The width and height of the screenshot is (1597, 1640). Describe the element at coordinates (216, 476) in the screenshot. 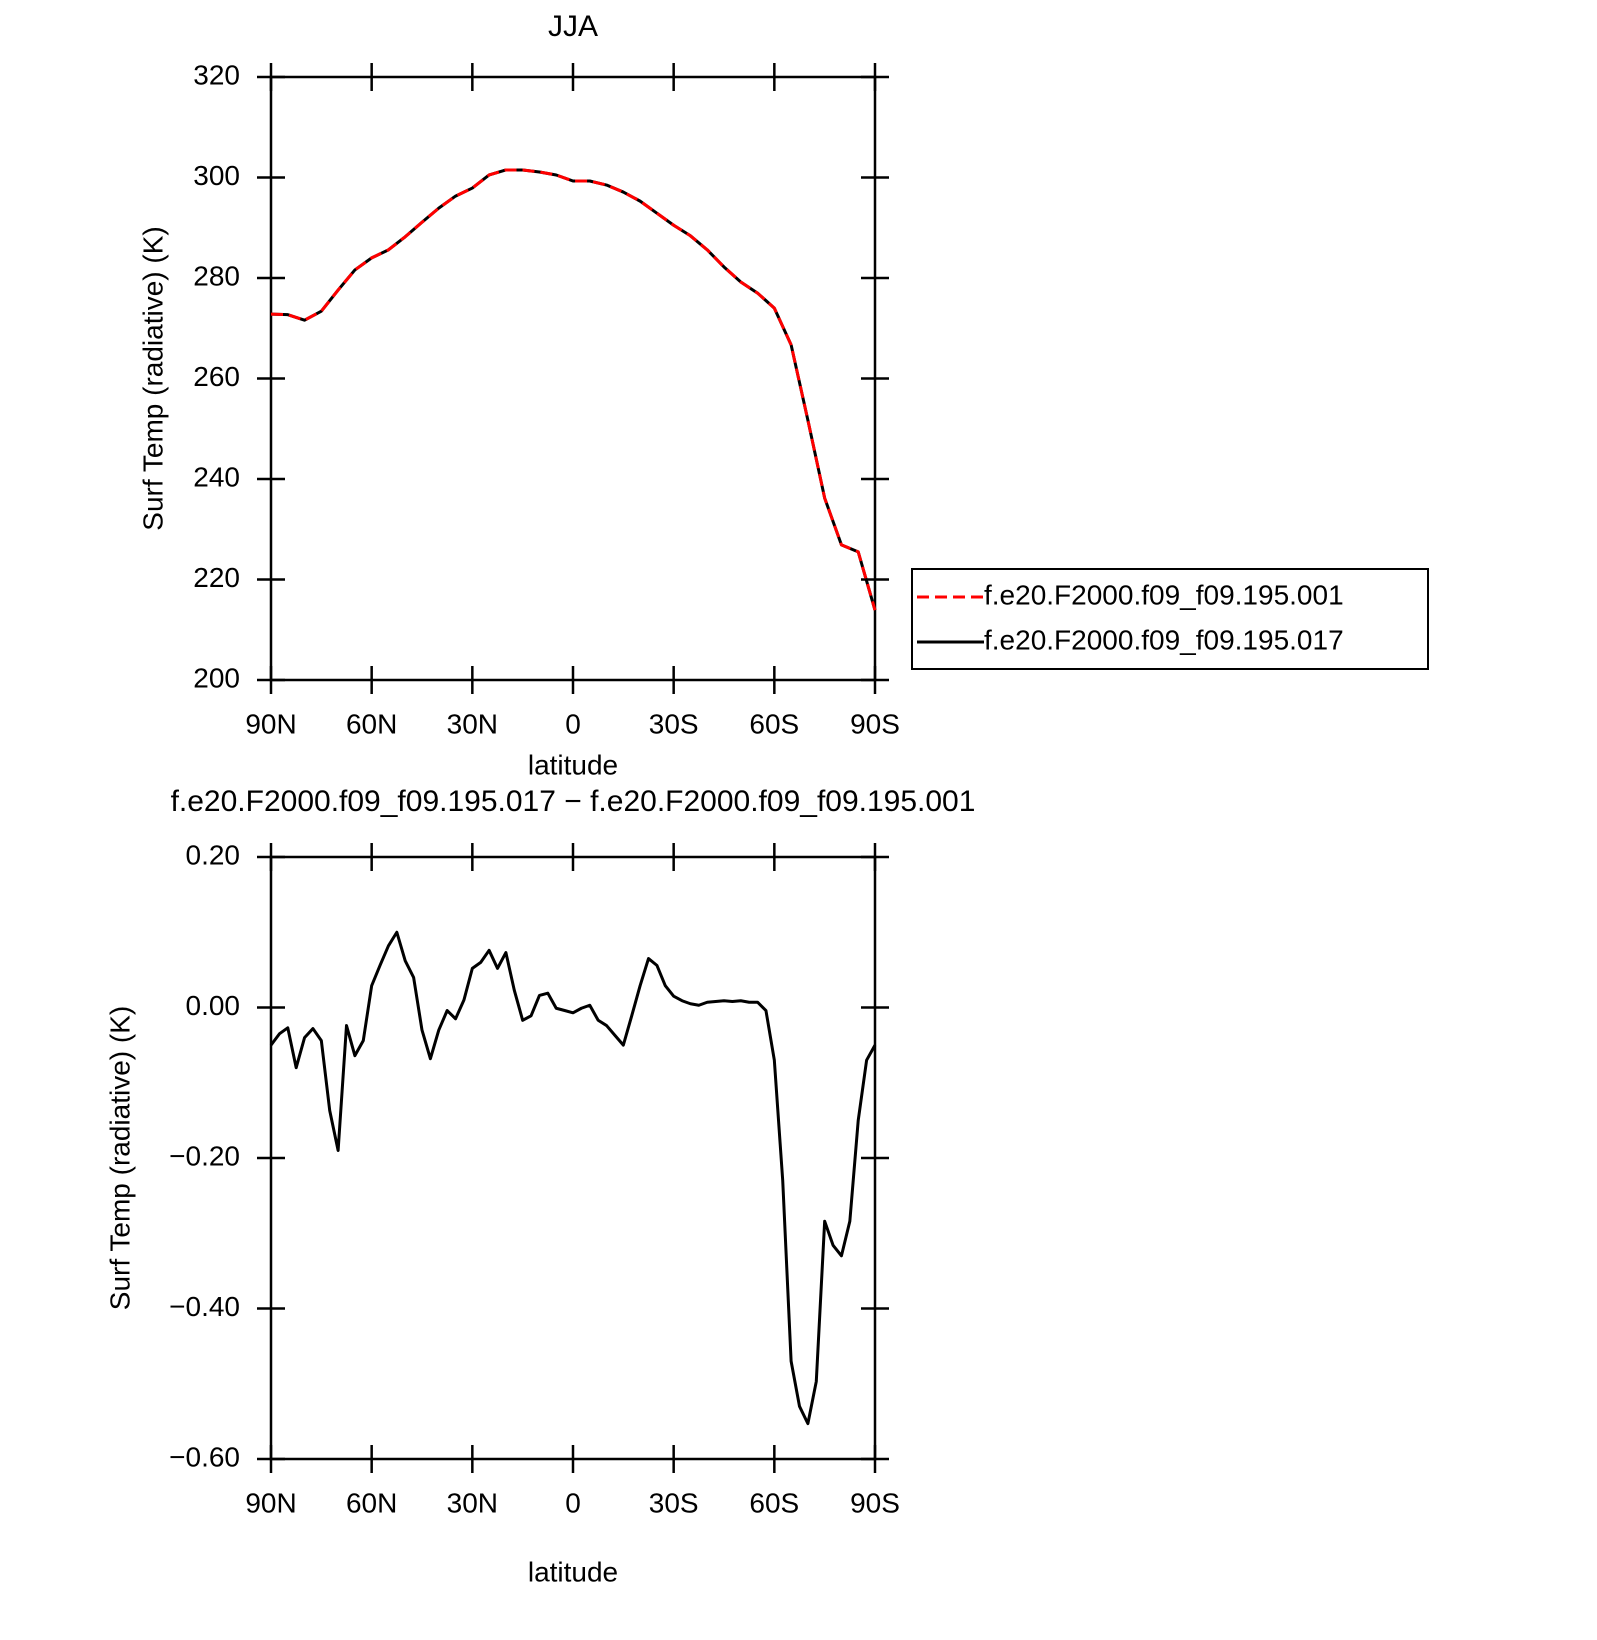

I see `y-tick-label: 240` at that location.